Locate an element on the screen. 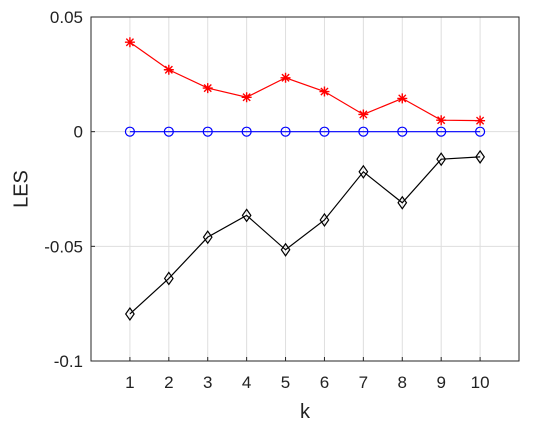  x-tick-label: 4 is located at coordinates (246, 382).